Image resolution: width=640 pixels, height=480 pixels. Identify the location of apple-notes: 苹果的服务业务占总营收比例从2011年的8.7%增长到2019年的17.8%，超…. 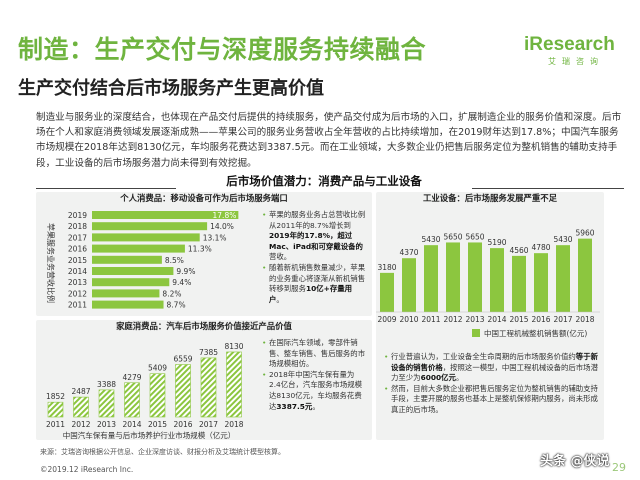
(314, 257).